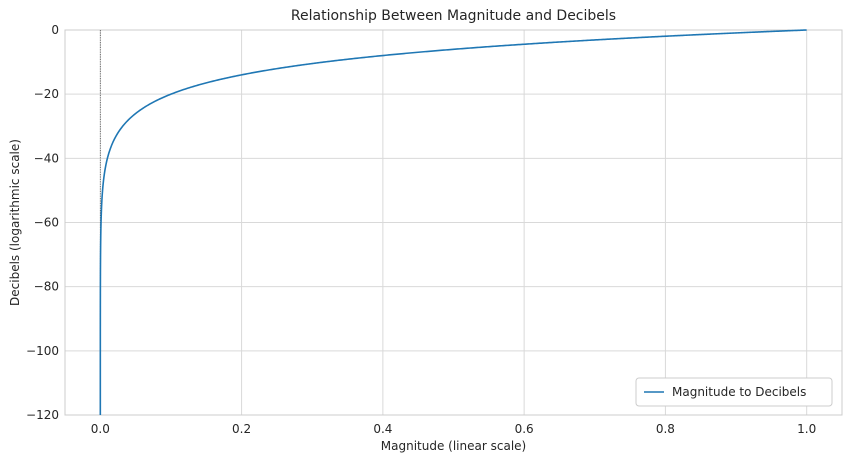 Image resolution: width=850 pixels, height=463 pixels. Describe the element at coordinates (42, 415) in the screenshot. I see `y-tick-label: −120` at that location.